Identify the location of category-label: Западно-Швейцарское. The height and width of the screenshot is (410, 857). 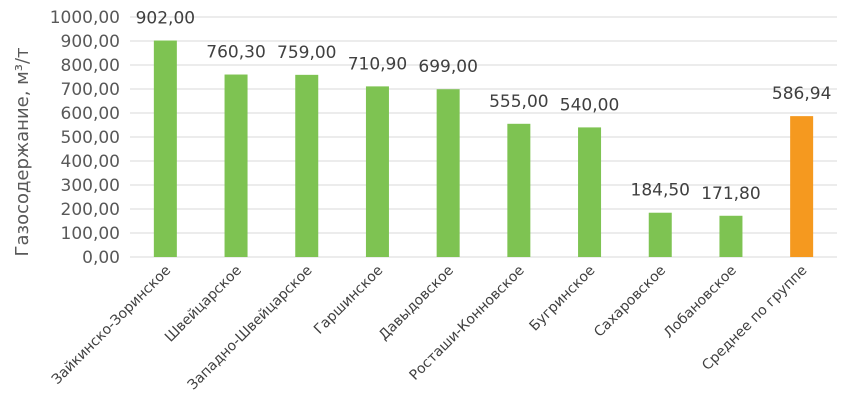
(250, 328).